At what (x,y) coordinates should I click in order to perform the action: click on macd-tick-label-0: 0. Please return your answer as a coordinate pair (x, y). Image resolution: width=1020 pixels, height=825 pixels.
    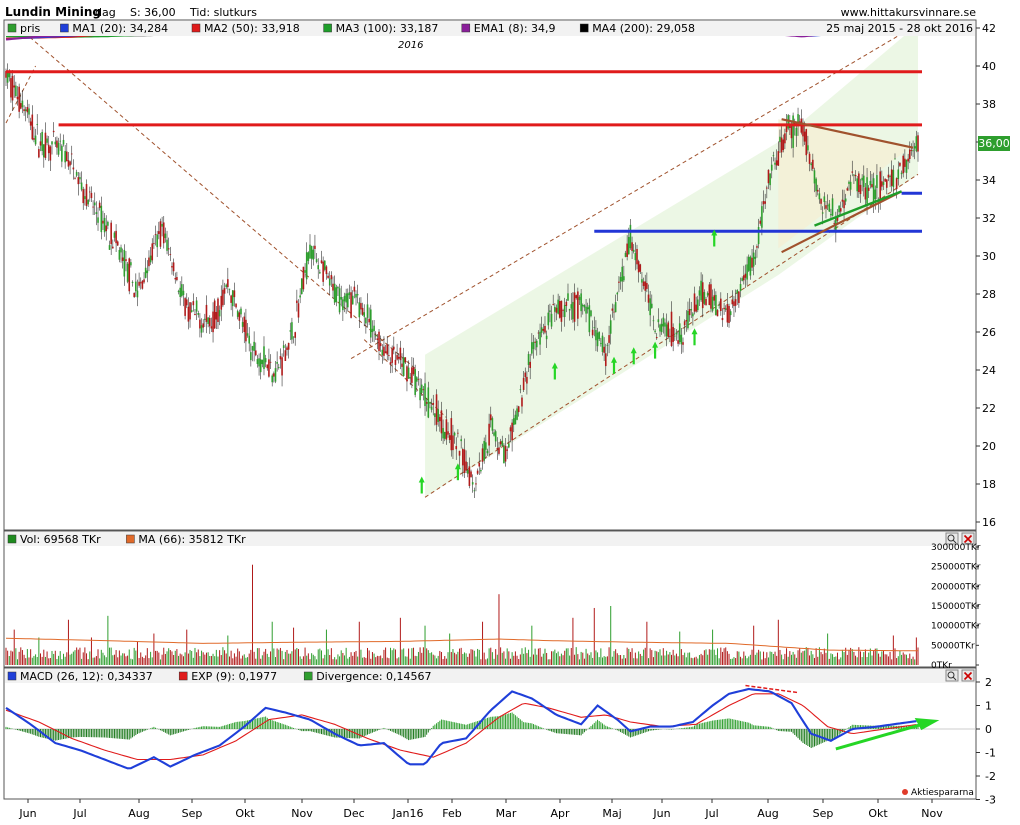
    Looking at the image, I should click on (988, 729).